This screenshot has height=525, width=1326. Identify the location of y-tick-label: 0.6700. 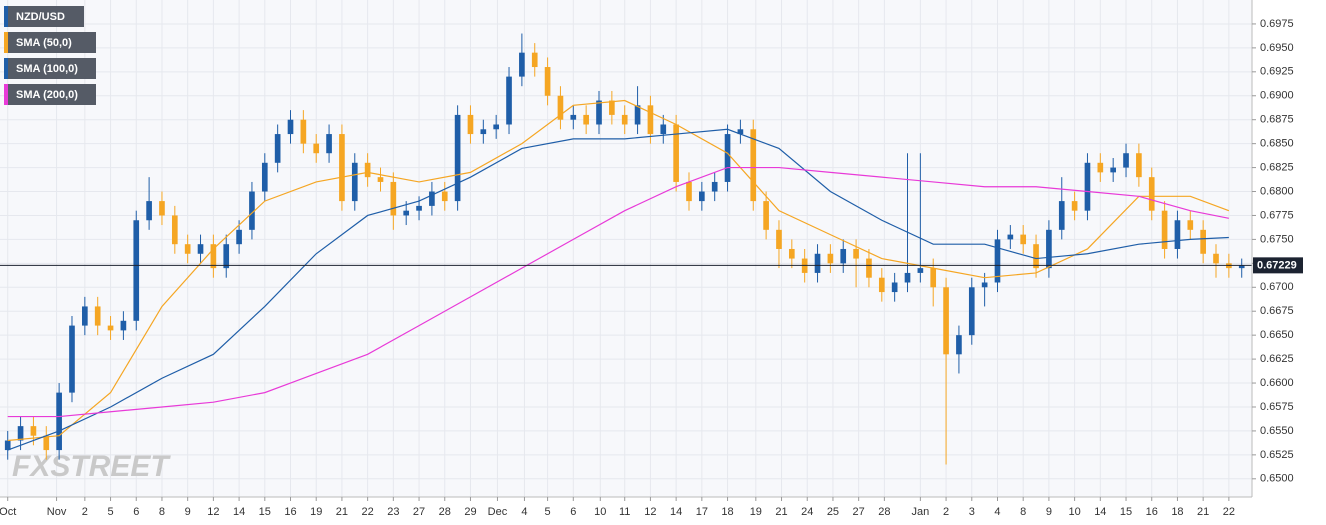
(1277, 287).